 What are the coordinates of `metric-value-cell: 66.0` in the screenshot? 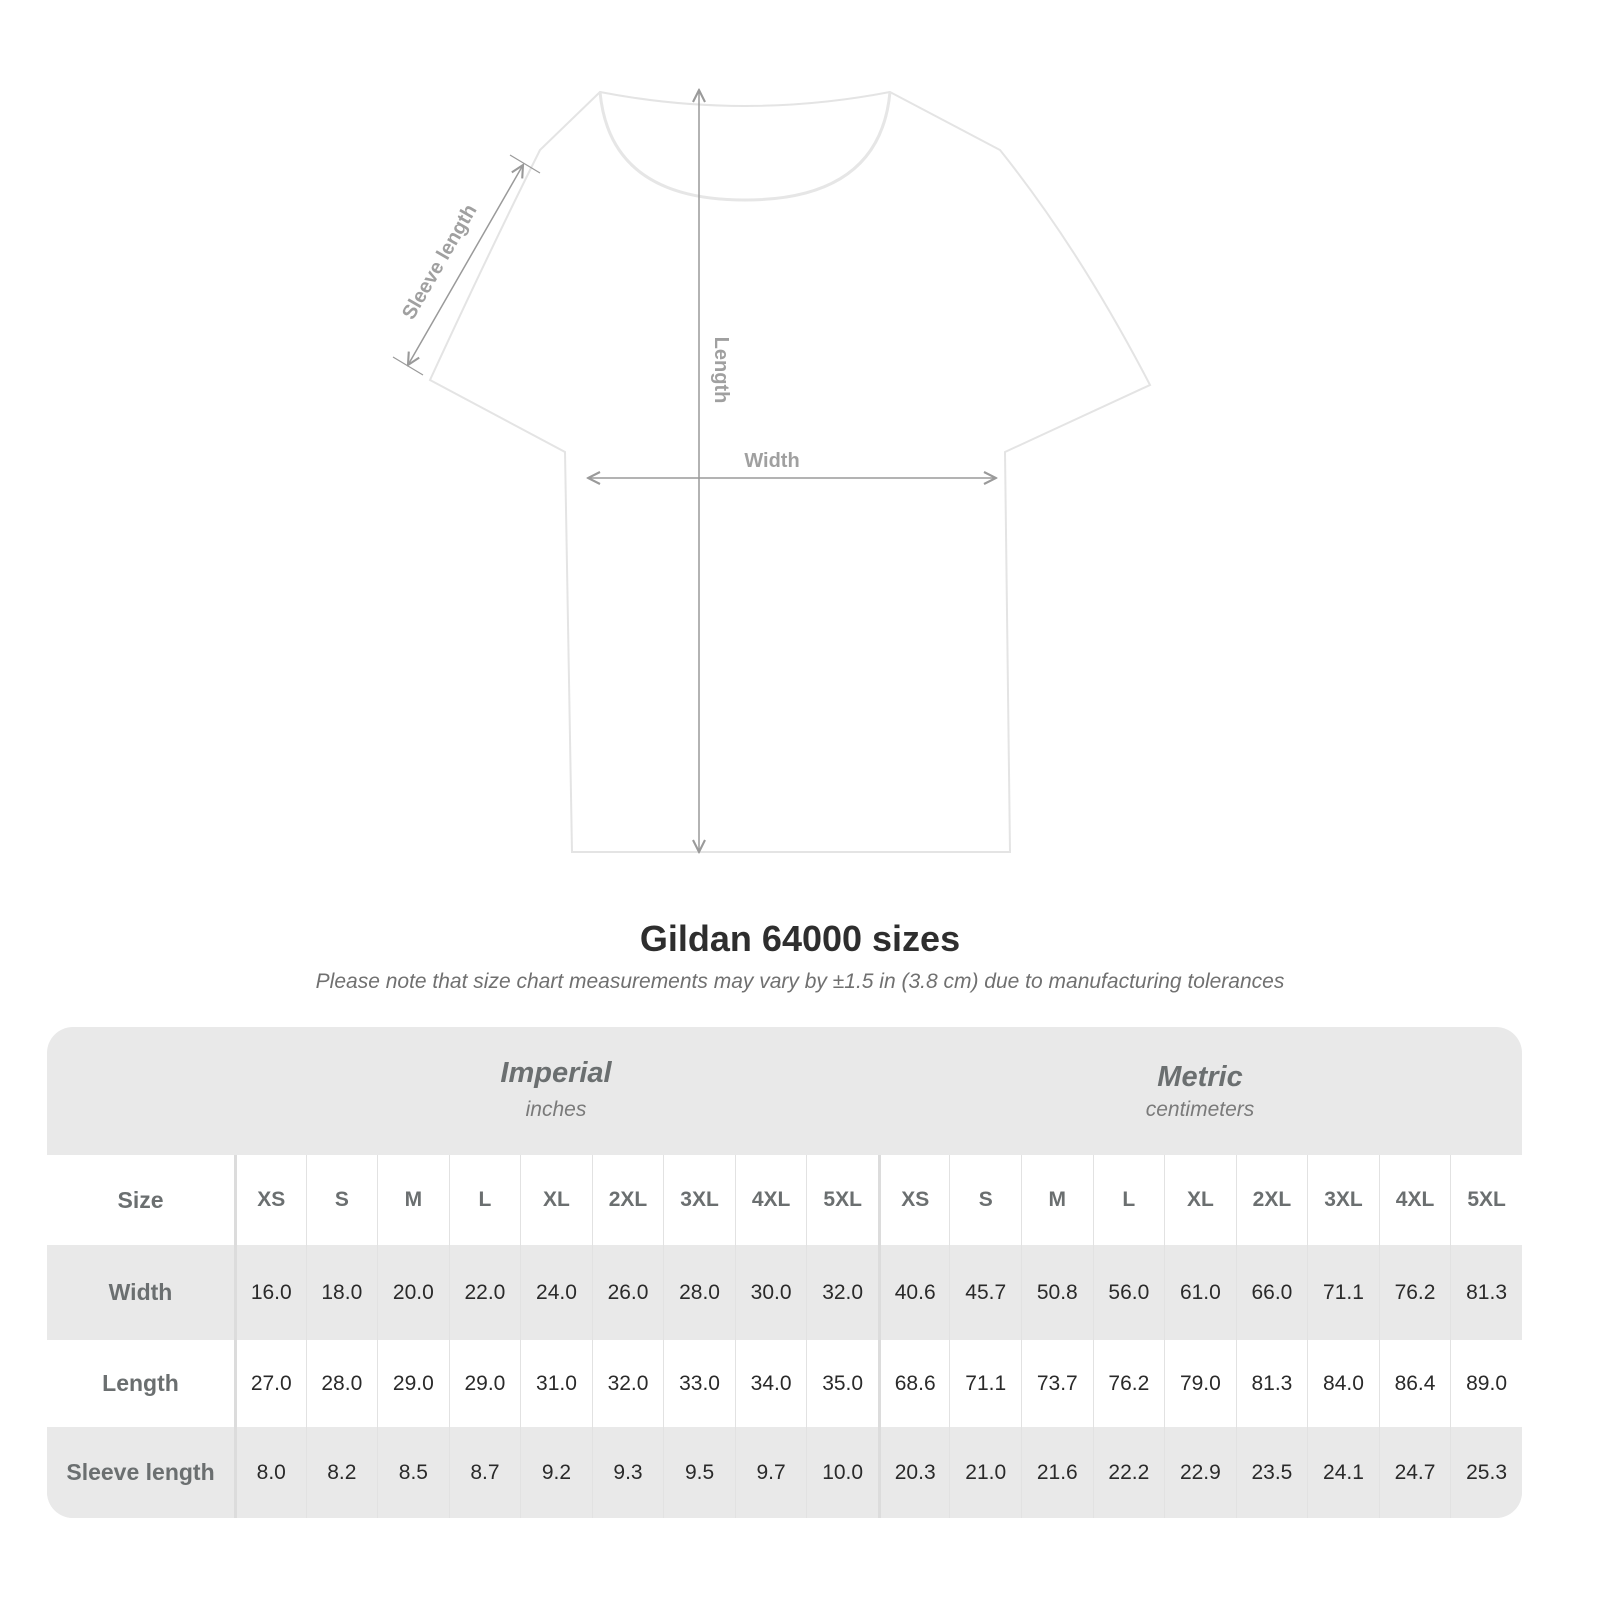 It's located at (1271, 1292).